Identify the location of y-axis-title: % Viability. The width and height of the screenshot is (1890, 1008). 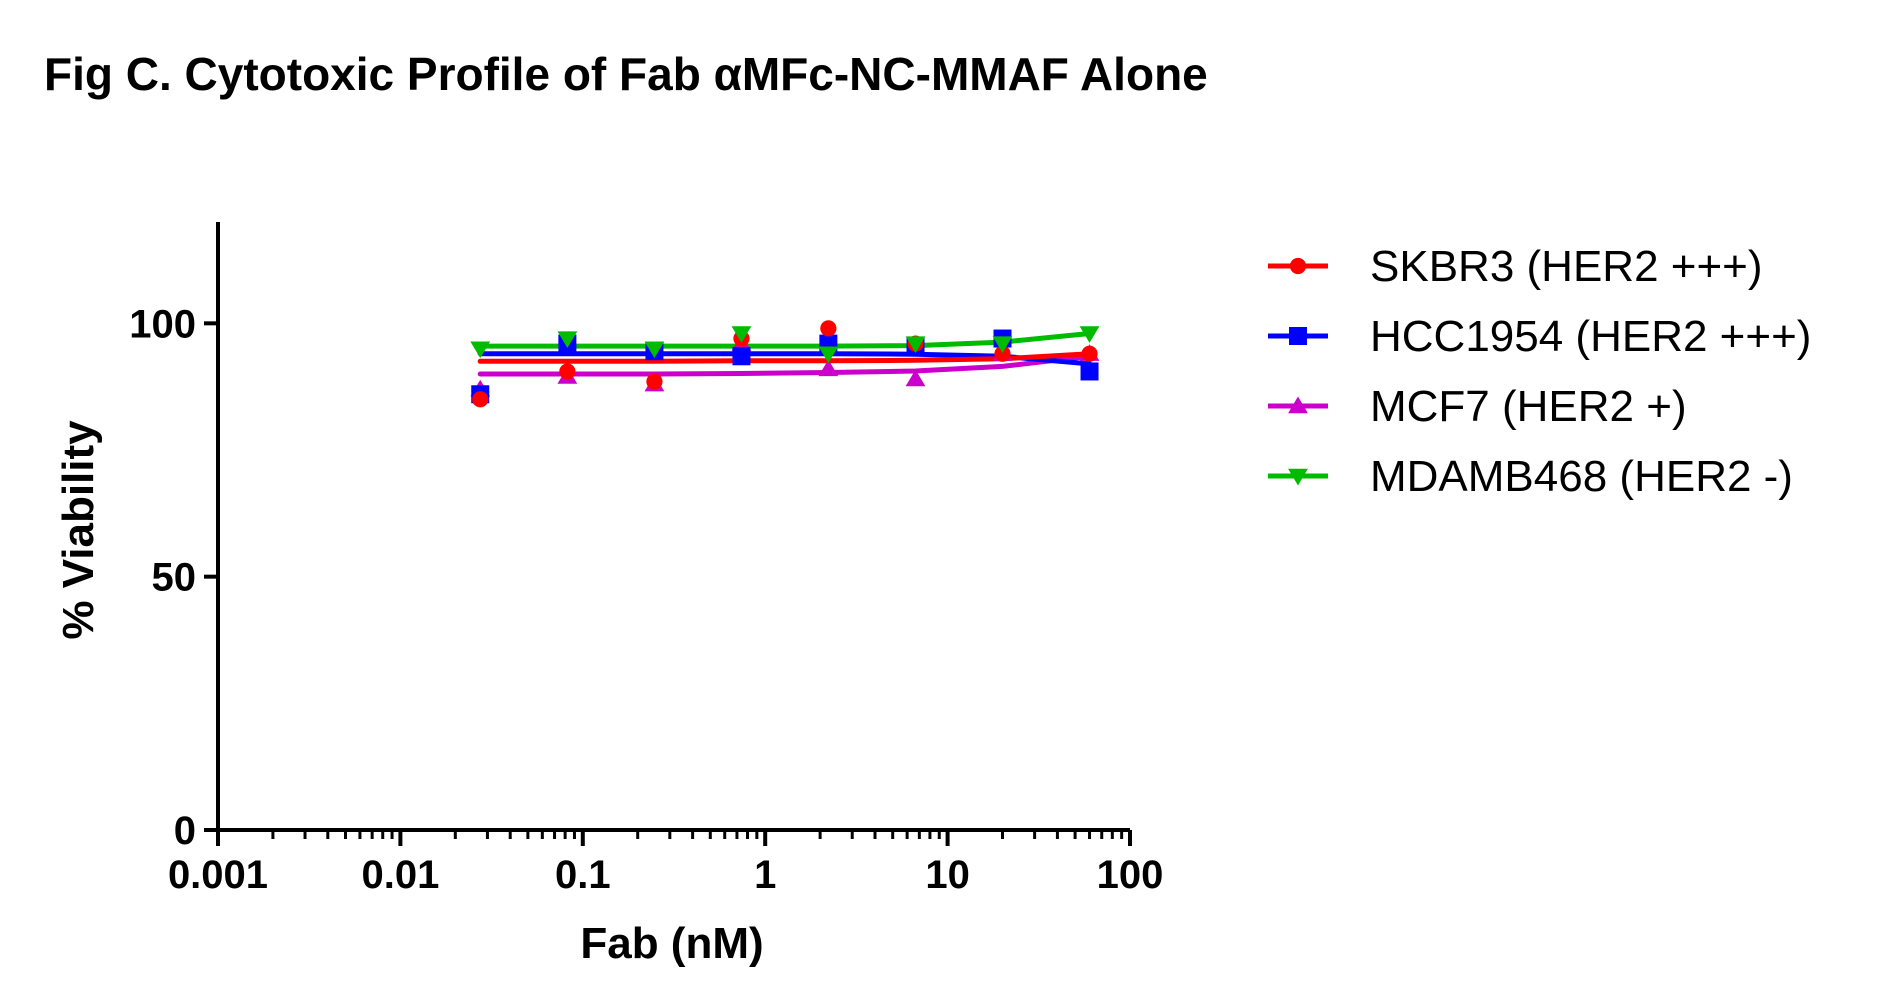
(78, 530).